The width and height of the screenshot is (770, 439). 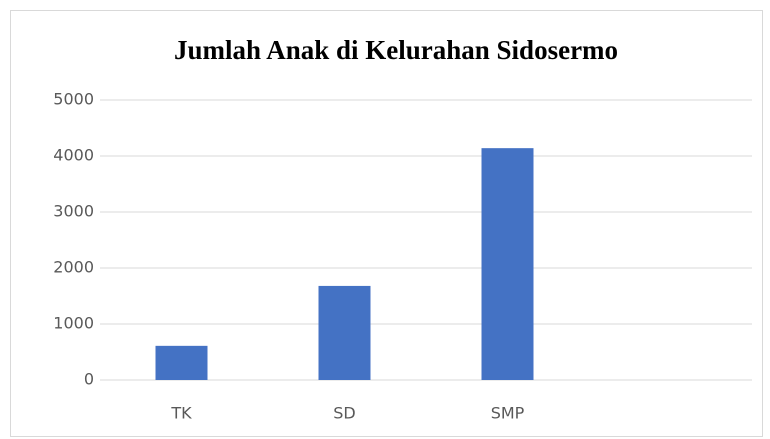 I want to click on y-tick-label: 0, so click(x=89, y=379).